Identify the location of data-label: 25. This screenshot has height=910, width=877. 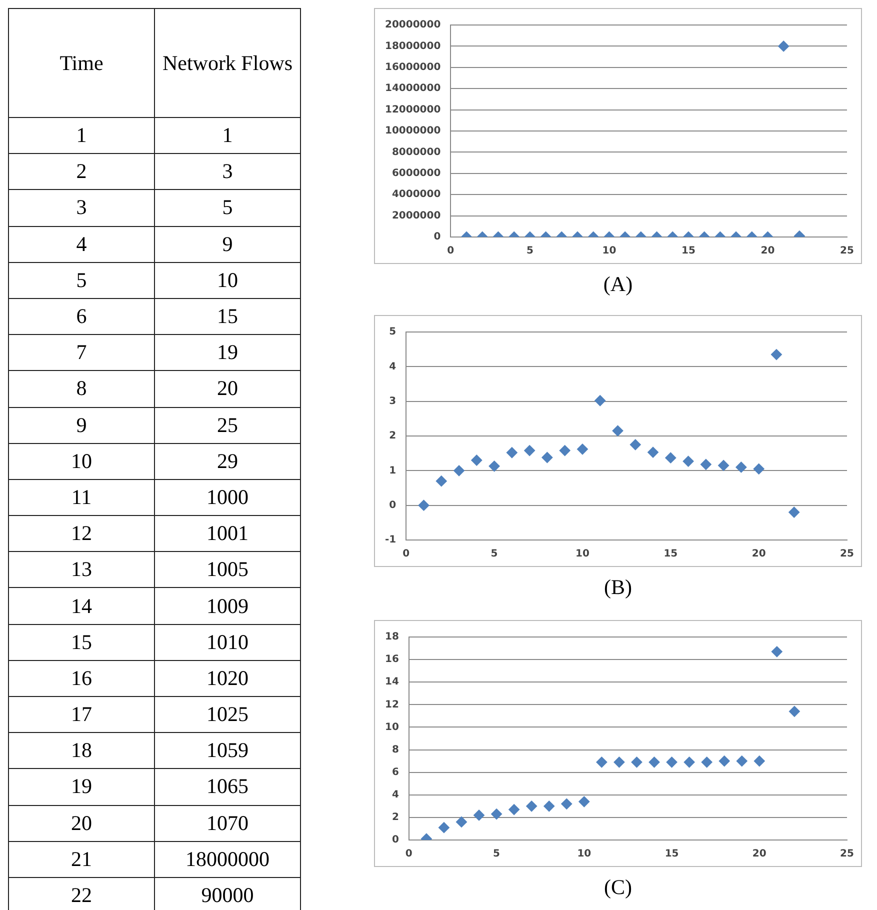
(227, 425).